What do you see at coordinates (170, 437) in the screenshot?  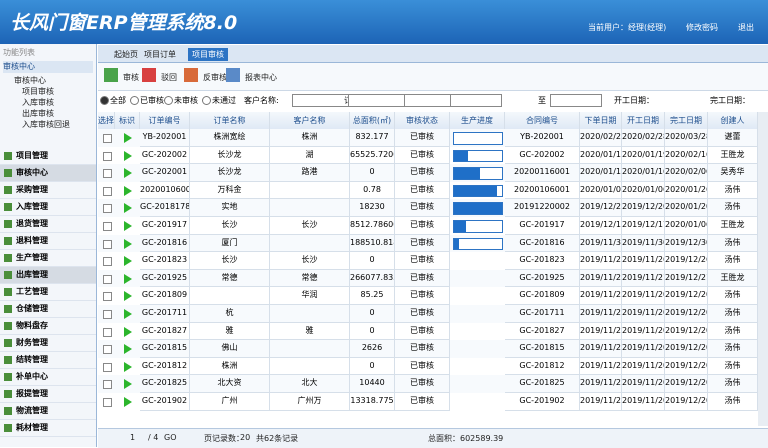 I see `pager-go: GO` at bounding box center [170, 437].